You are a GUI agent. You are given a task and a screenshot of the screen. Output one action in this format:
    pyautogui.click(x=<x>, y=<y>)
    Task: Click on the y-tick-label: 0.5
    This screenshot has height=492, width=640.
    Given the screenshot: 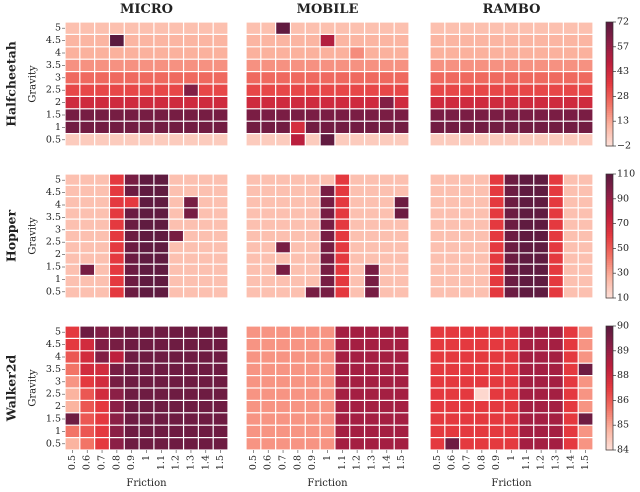 What is the action you would take?
    pyautogui.click(x=53, y=443)
    